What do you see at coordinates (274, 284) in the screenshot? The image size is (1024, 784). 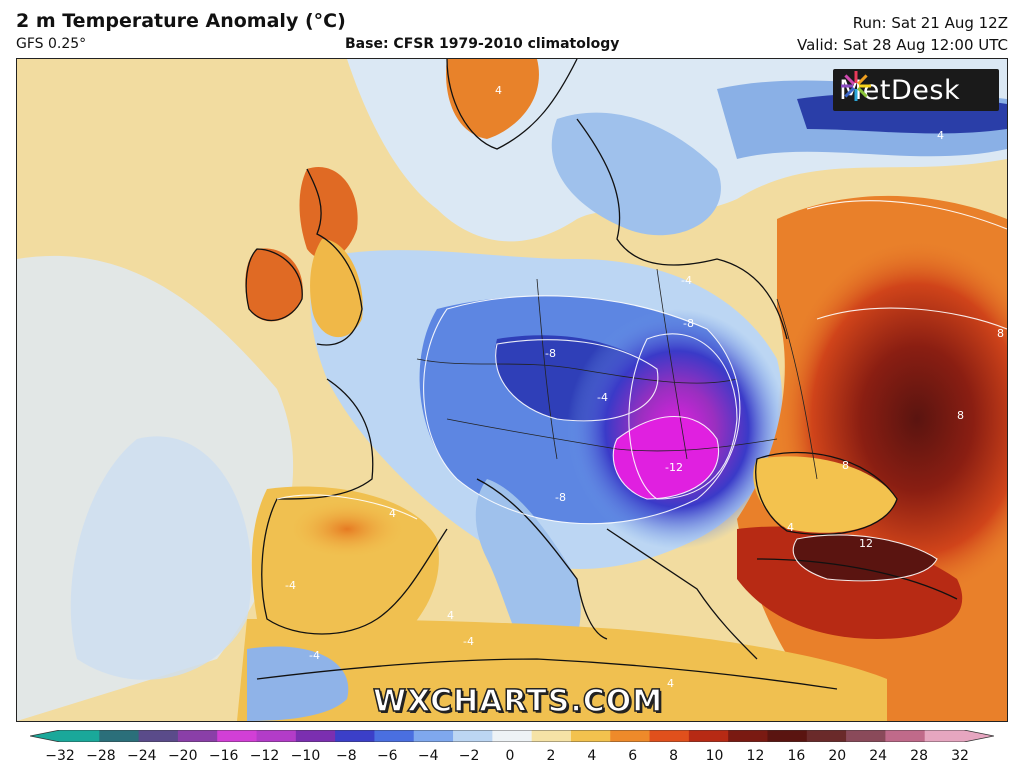 I see `ireland-coast` at bounding box center [274, 284].